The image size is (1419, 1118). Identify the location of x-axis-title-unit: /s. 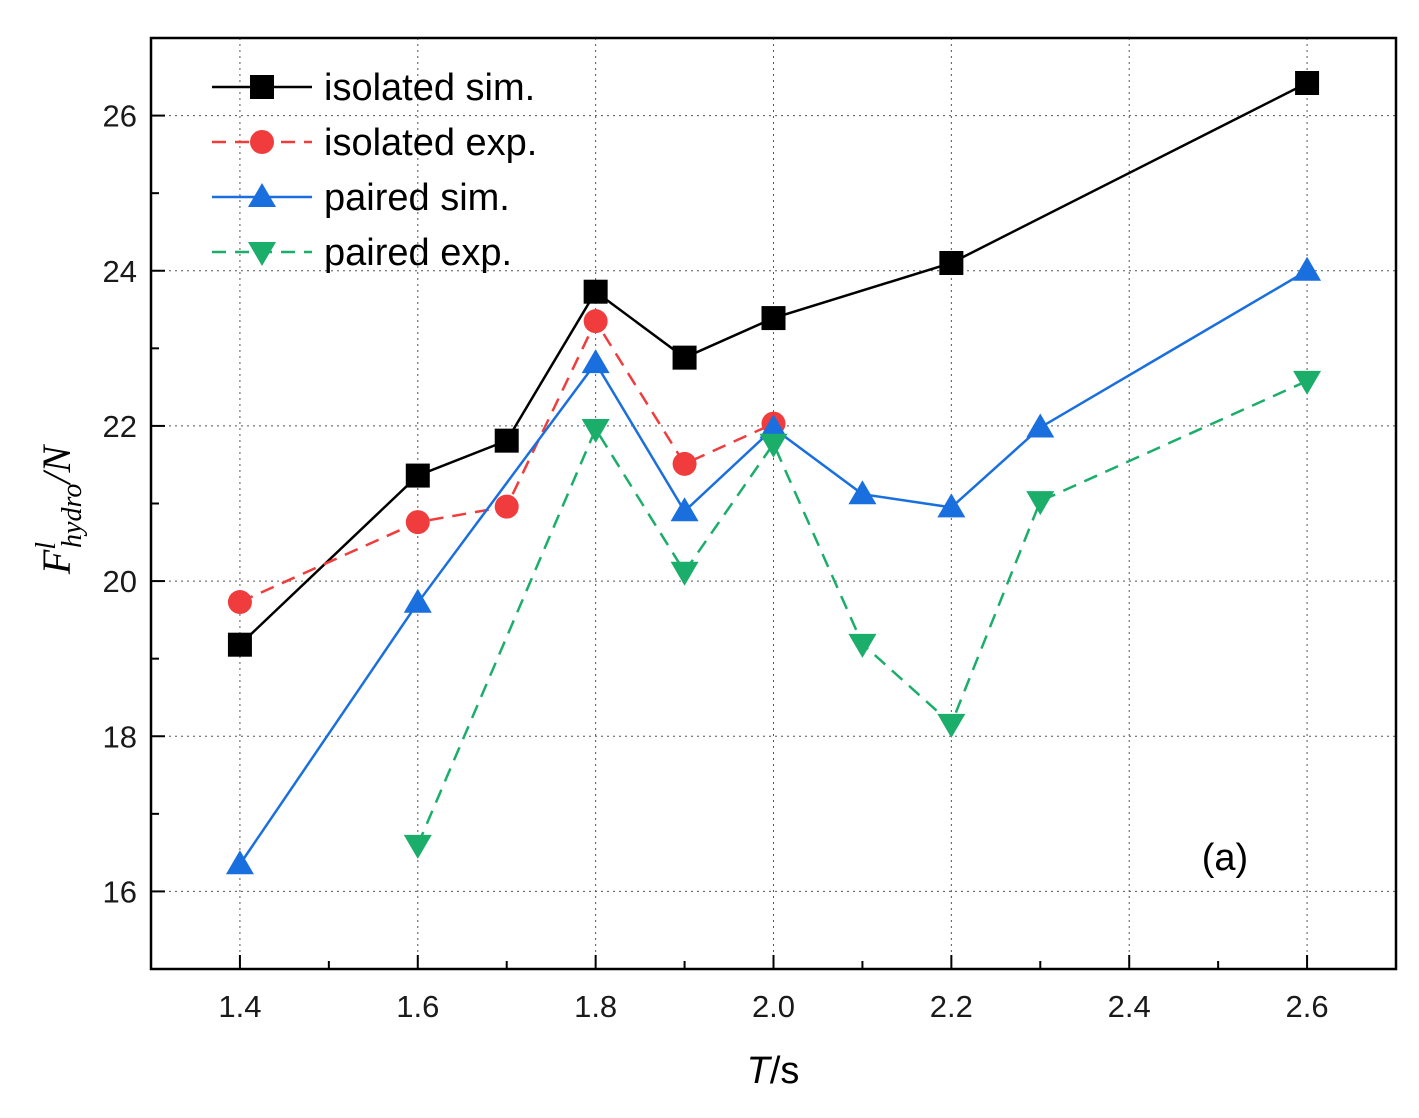
(785, 1071).